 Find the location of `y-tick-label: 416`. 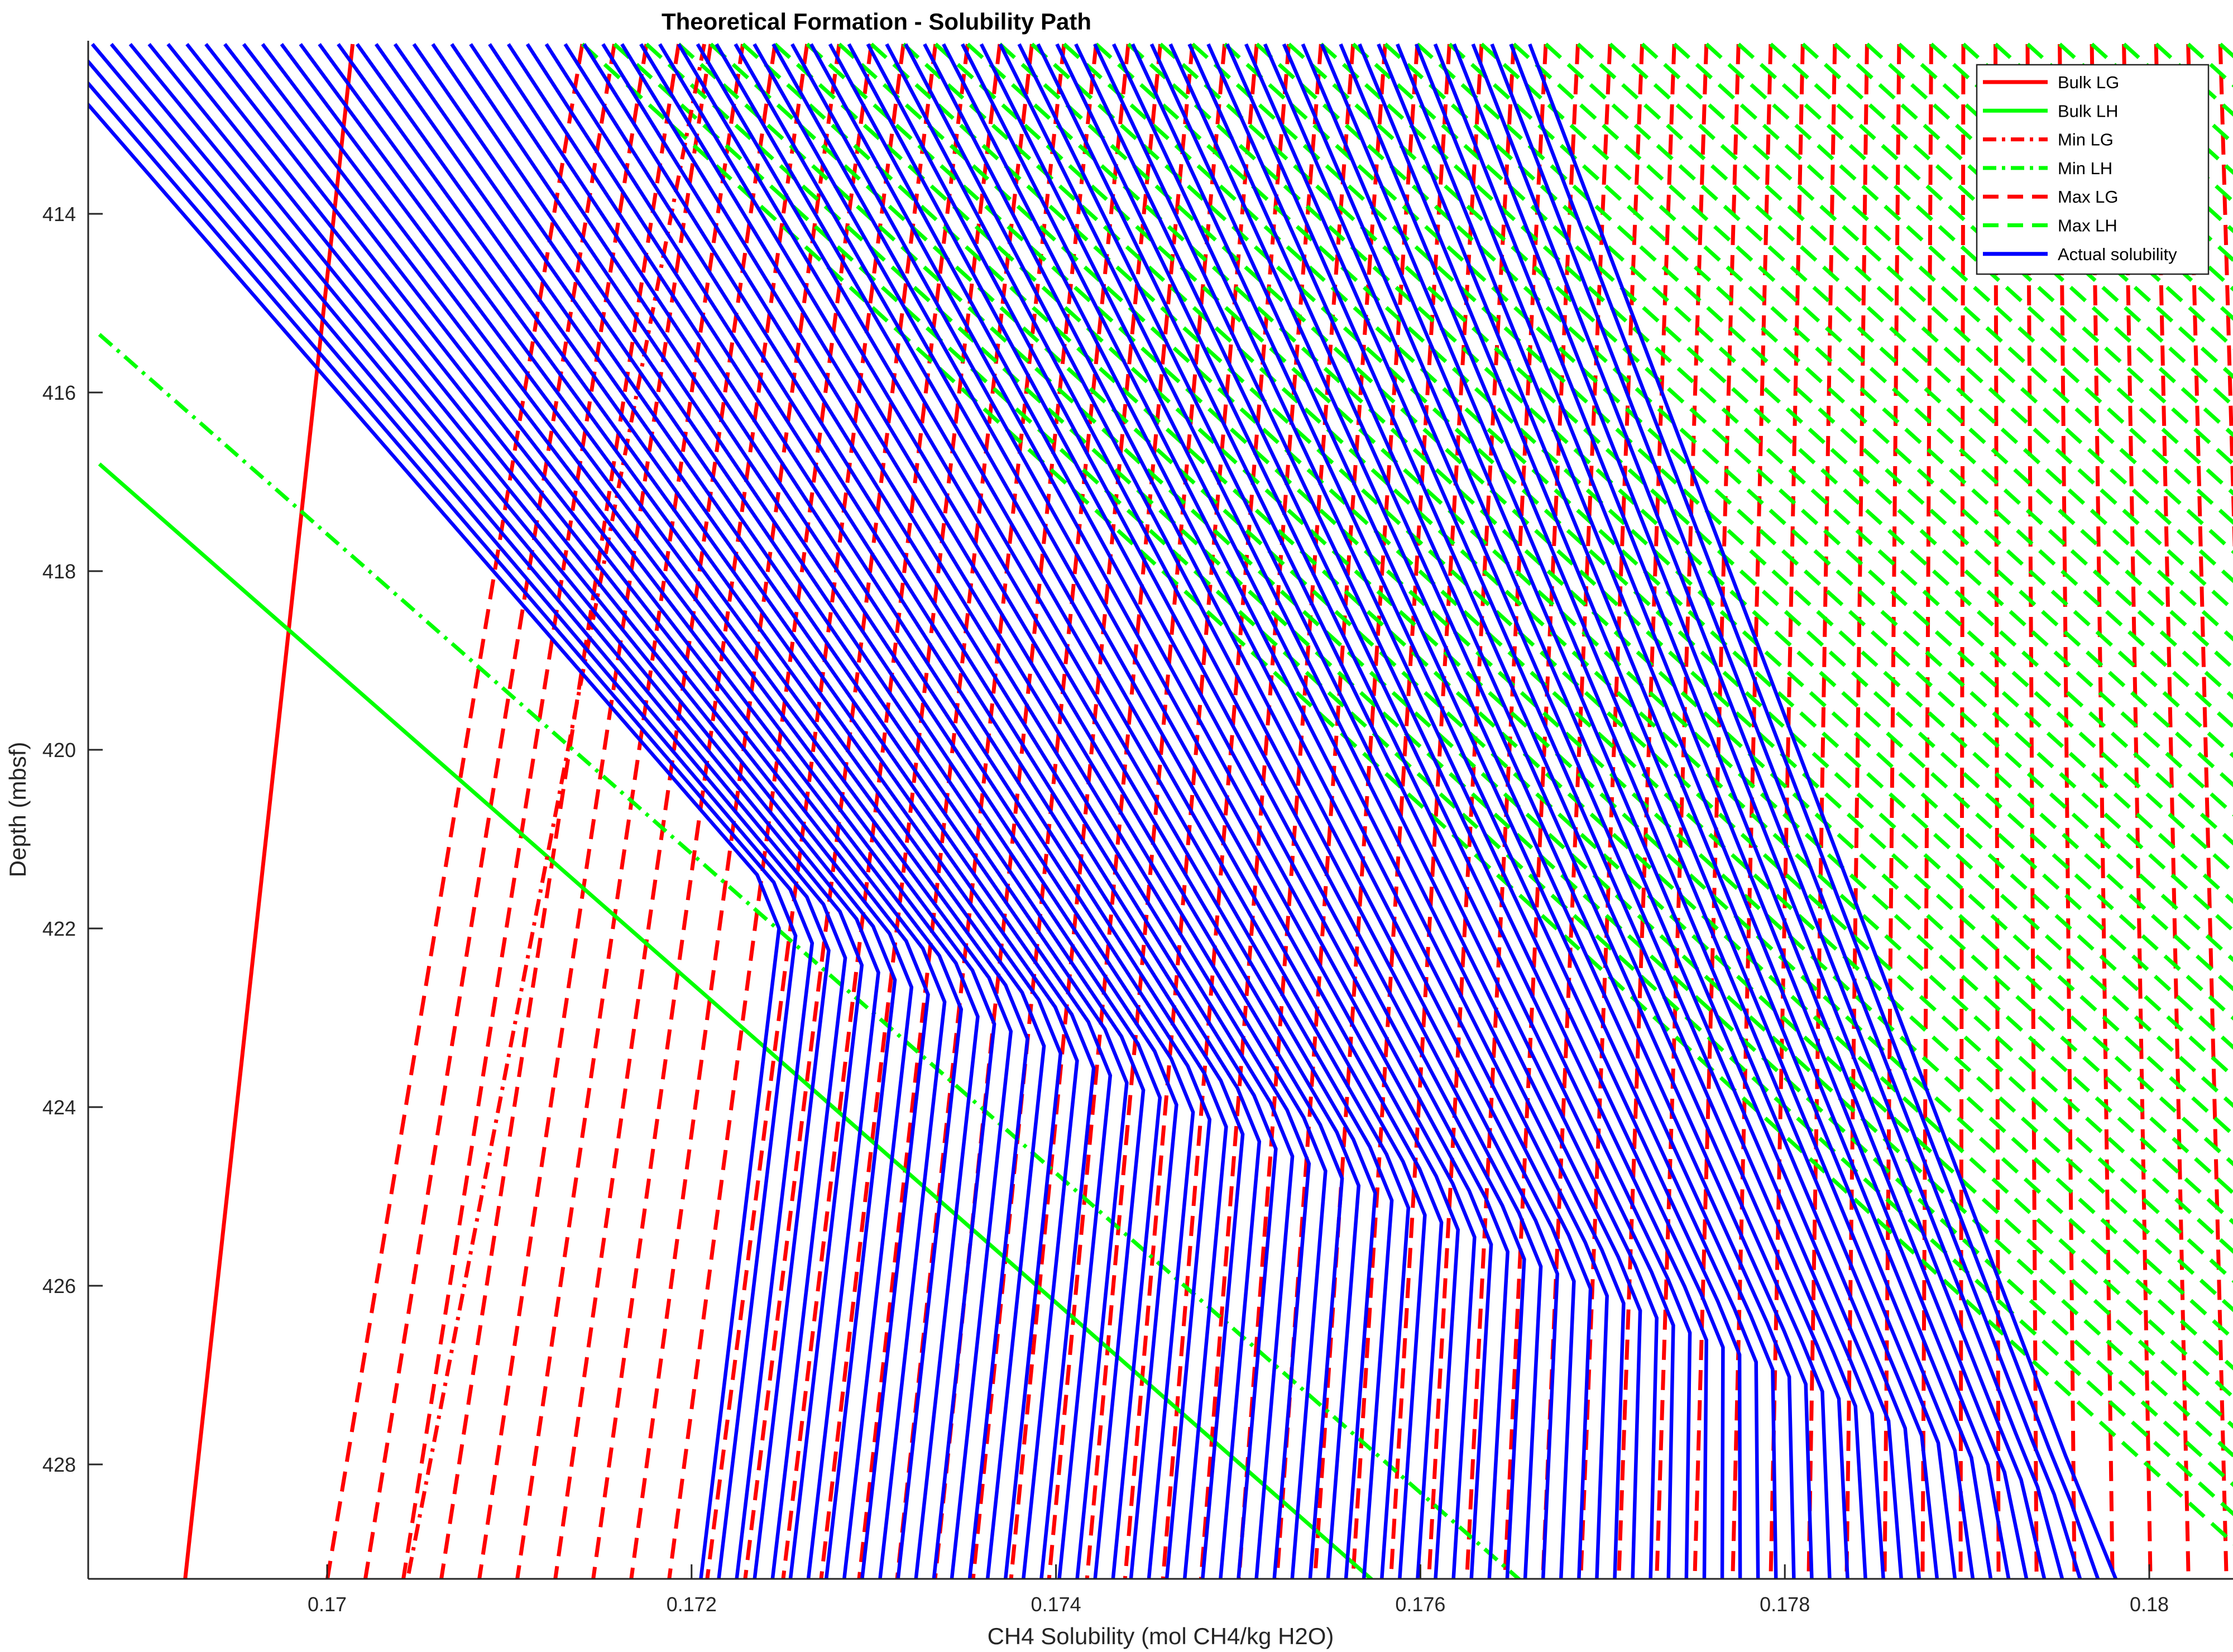

y-tick-label: 416 is located at coordinates (59, 392).